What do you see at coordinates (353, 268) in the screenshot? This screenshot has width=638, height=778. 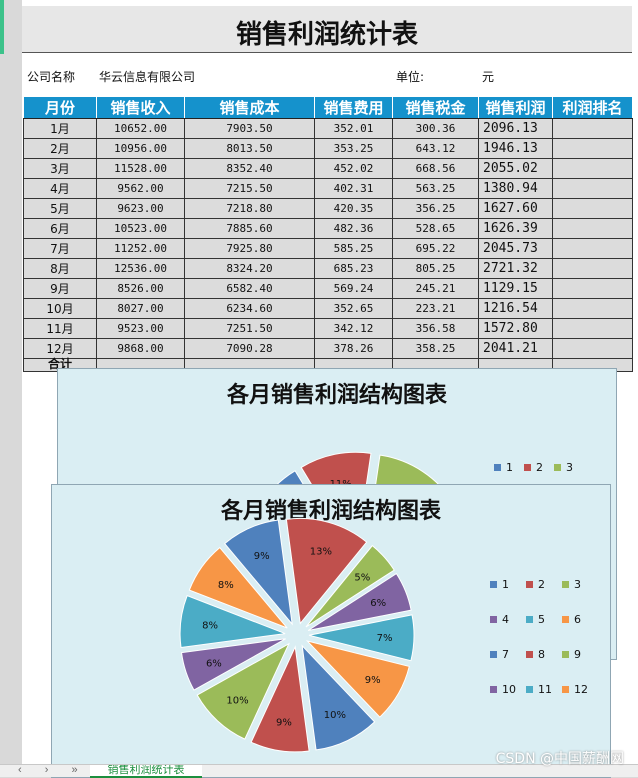 I see `cell-expense: 685.23` at bounding box center [353, 268].